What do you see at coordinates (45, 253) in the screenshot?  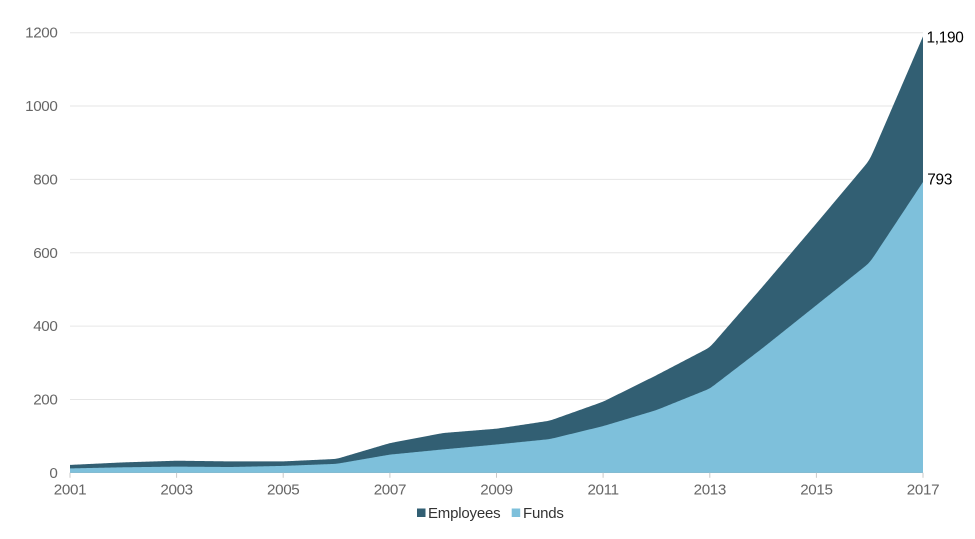 I see `svg-text: 600` at bounding box center [45, 253].